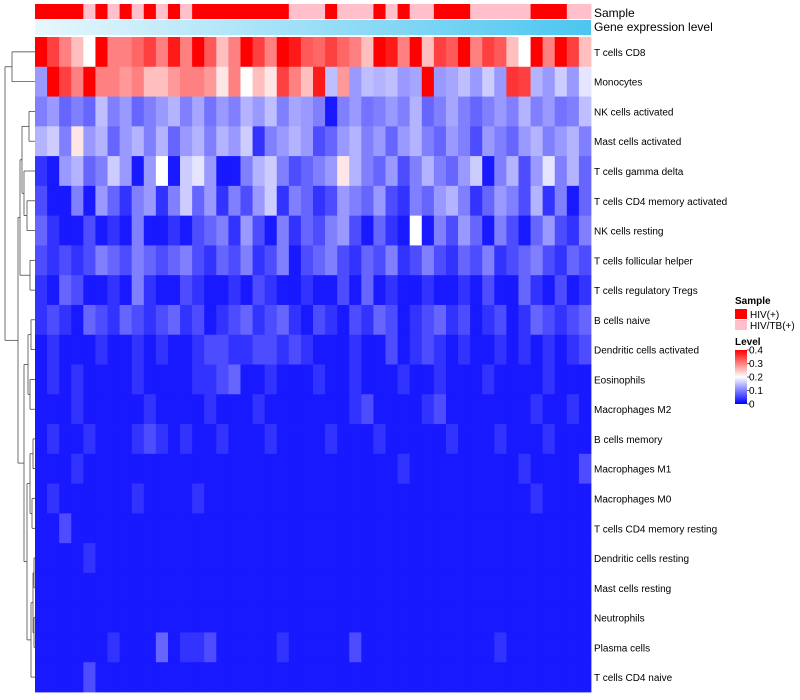 Image resolution: width=800 pixels, height=700 pixels. Describe the element at coordinates (643, 261) in the screenshot. I see `row-label: T cells follicular helper` at that location.